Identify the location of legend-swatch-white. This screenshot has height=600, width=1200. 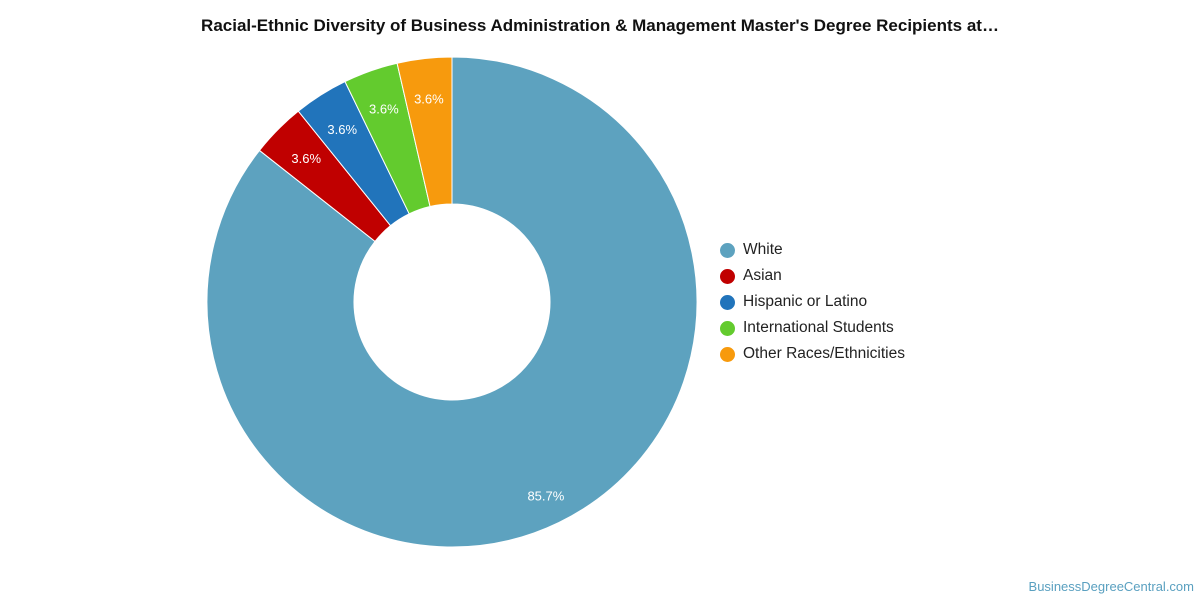
(727, 250).